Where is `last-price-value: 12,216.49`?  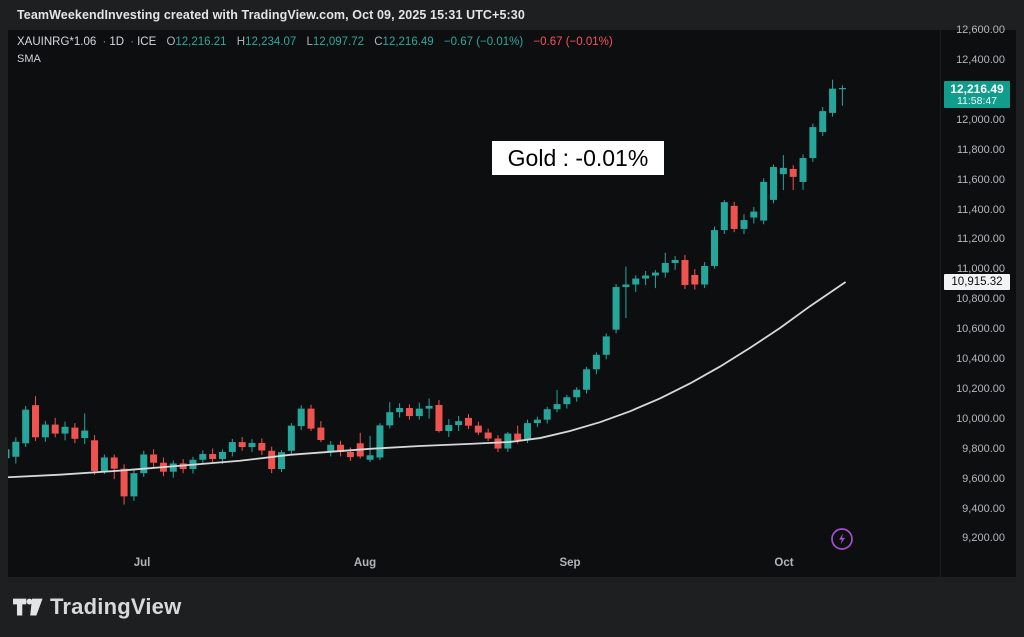 last-price-value: 12,216.49 is located at coordinates (977, 89).